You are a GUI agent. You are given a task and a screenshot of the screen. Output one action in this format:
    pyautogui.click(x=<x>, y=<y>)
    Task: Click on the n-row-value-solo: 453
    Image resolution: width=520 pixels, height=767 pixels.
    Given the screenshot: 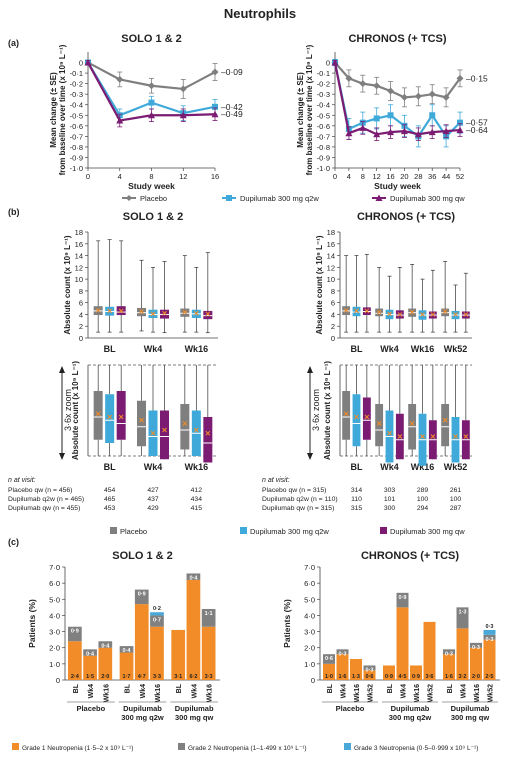 What is the action you would take?
    pyautogui.click(x=110, y=508)
    